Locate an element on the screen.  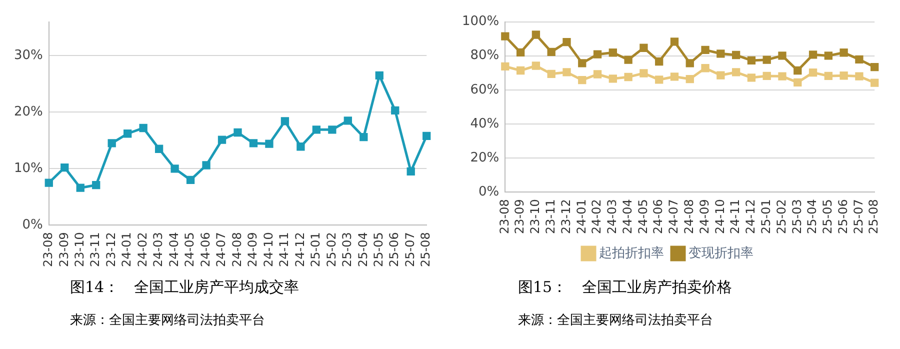
legend-label: 变现折扣率 is located at coordinates (721, 252).